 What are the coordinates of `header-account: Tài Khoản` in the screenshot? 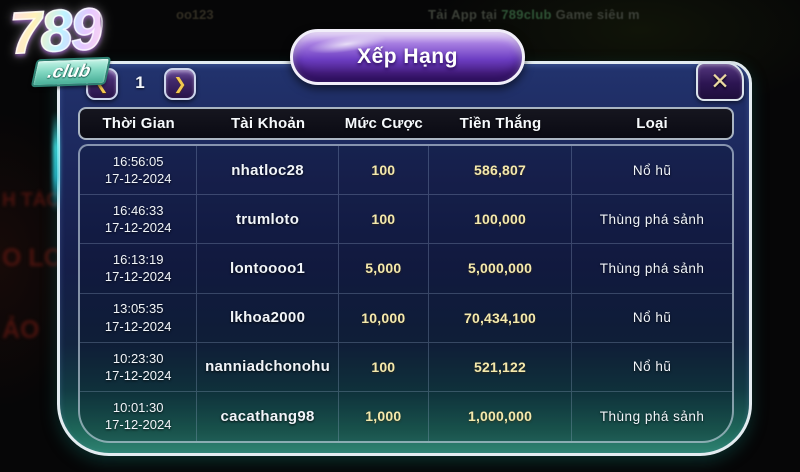 It's located at (268, 123).